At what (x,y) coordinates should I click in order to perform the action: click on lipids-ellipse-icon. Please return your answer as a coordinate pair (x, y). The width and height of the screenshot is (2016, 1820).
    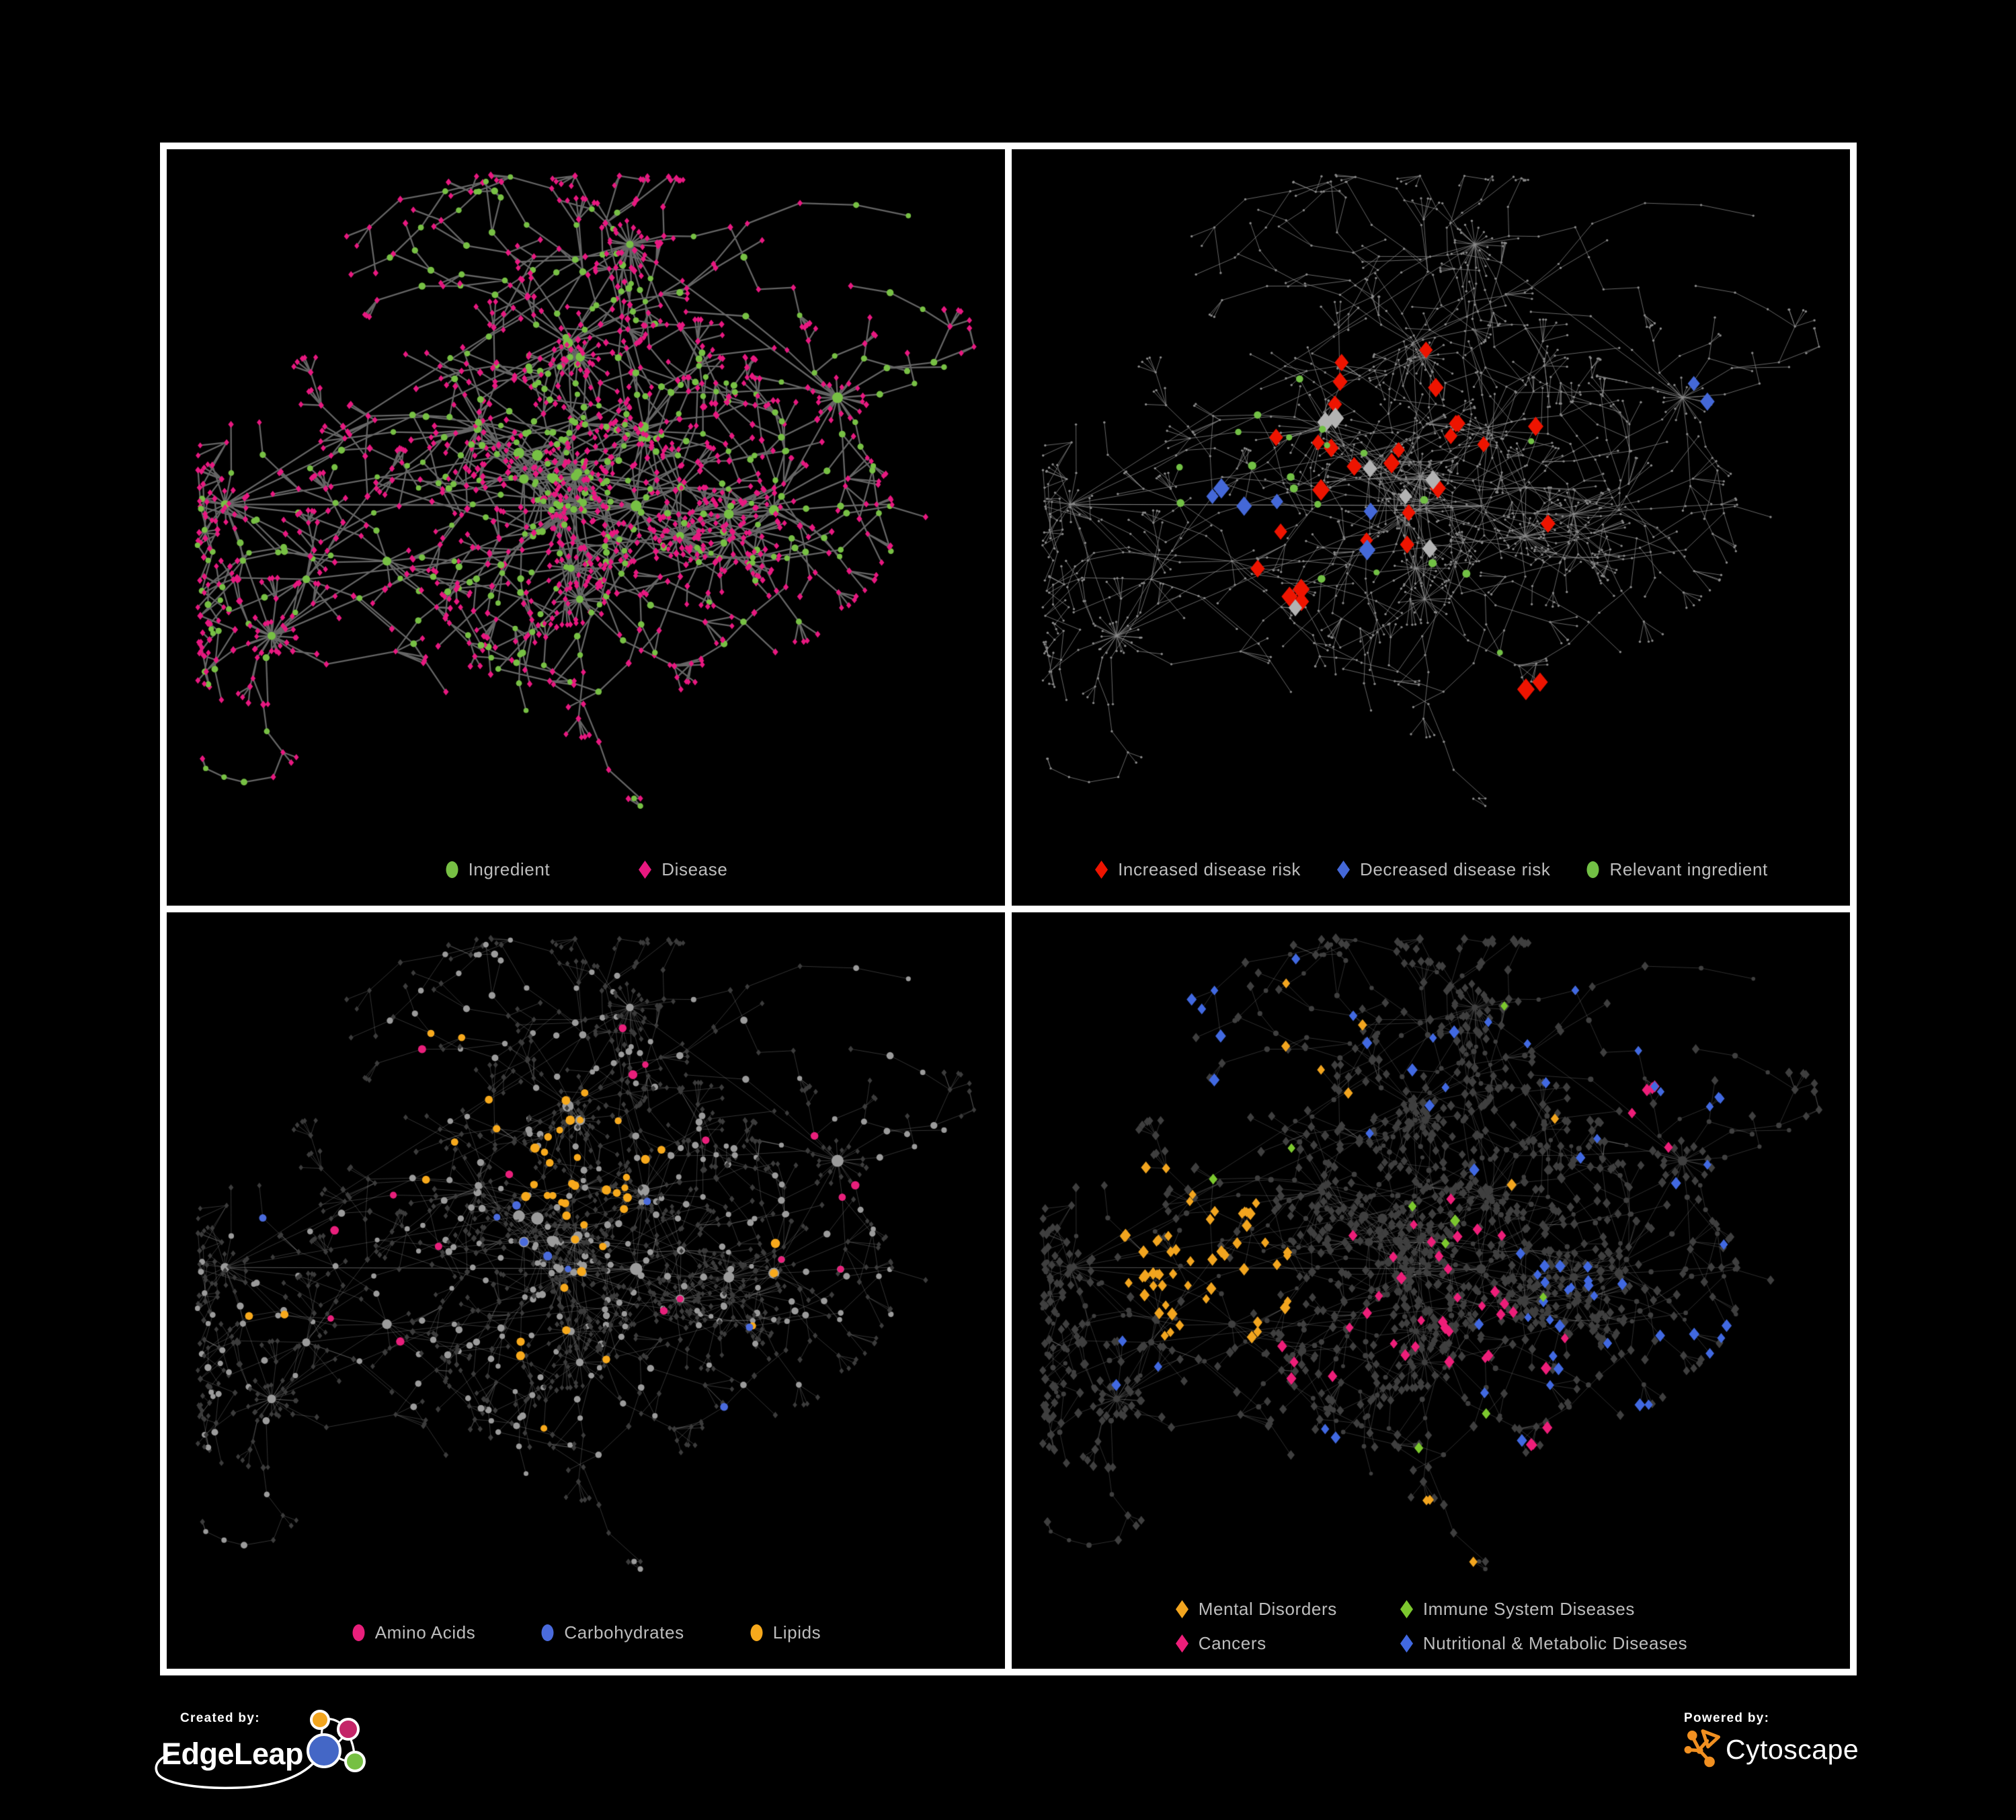
    Looking at the image, I should click on (756, 1632).